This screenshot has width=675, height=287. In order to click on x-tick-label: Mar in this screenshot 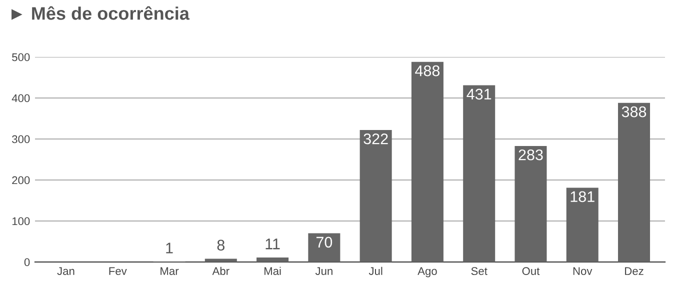, I will do `click(169, 271)`.